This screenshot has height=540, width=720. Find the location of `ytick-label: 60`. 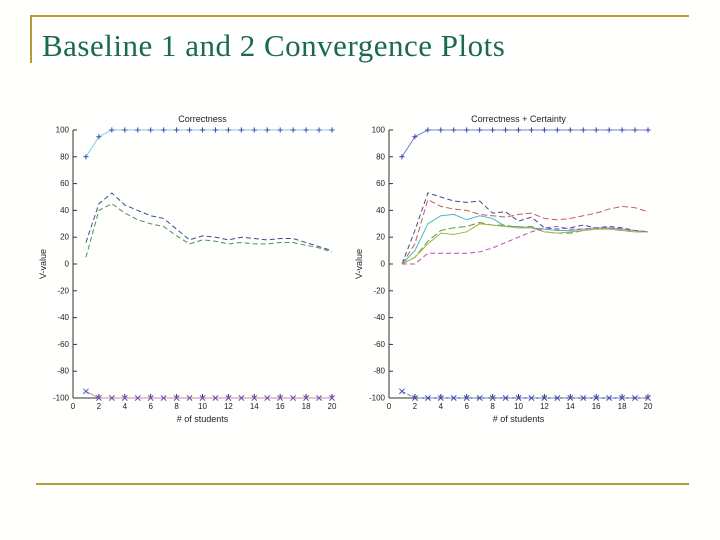

ytick-label: 60 is located at coordinates (380, 183).